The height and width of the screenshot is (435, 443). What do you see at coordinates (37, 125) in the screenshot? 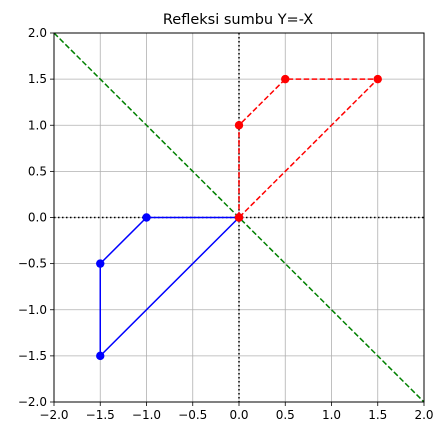
I see `y-tick-label-6: 1.0` at bounding box center [37, 125].